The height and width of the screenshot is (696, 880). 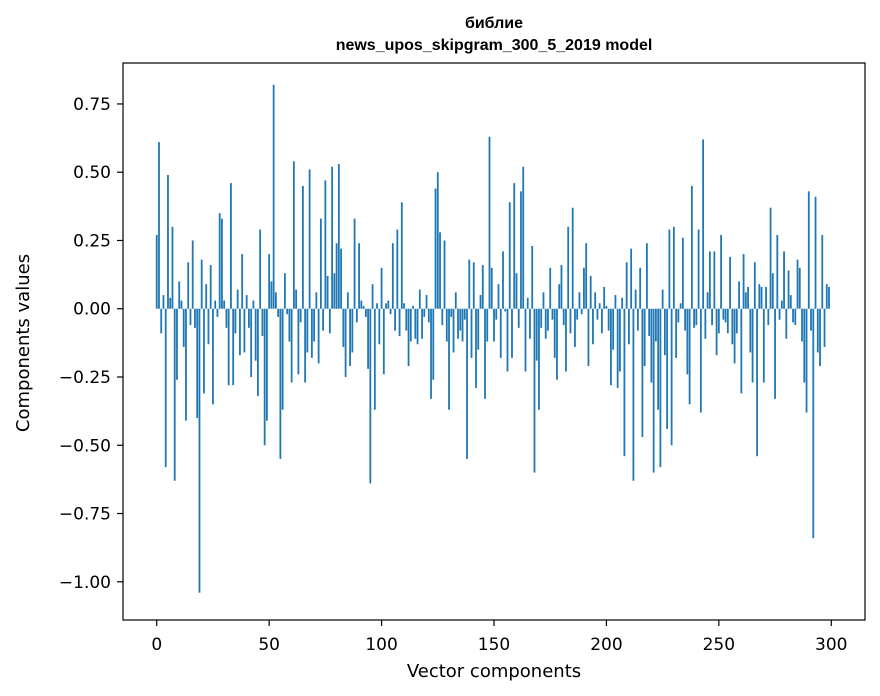 What do you see at coordinates (494, 645) in the screenshot?
I see `x-tick-label: 150` at bounding box center [494, 645].